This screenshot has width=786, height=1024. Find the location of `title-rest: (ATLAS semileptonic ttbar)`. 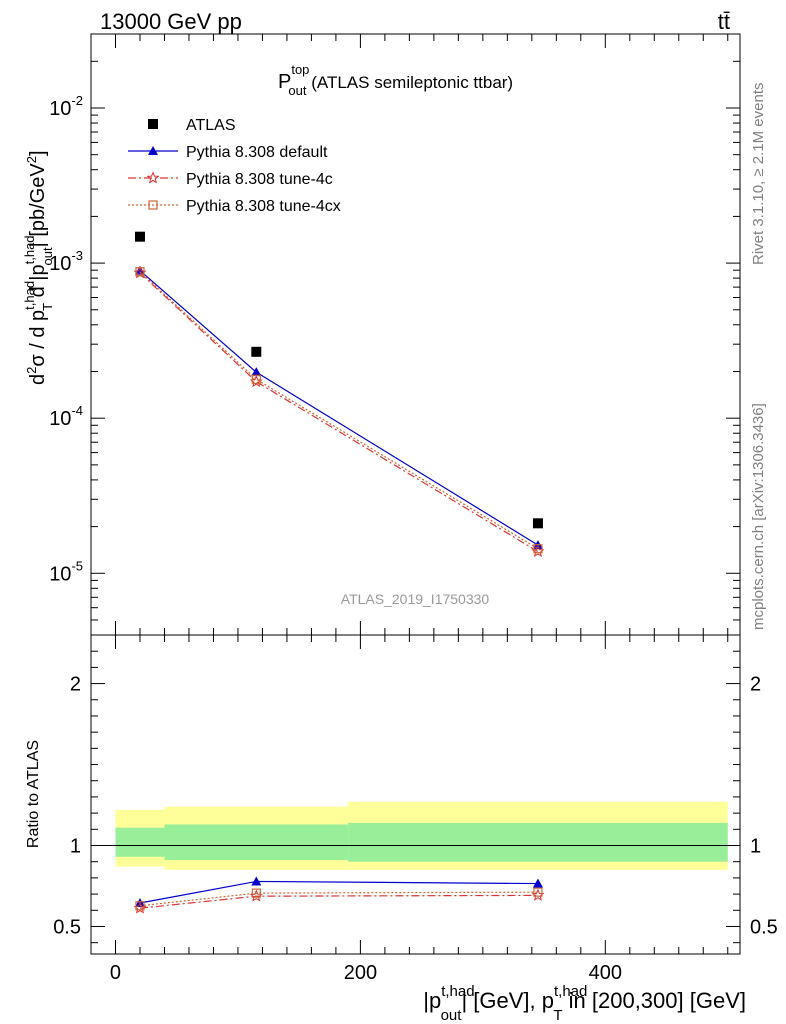

title-rest: (ATLAS semileptonic ttbar) is located at coordinates (410, 82).